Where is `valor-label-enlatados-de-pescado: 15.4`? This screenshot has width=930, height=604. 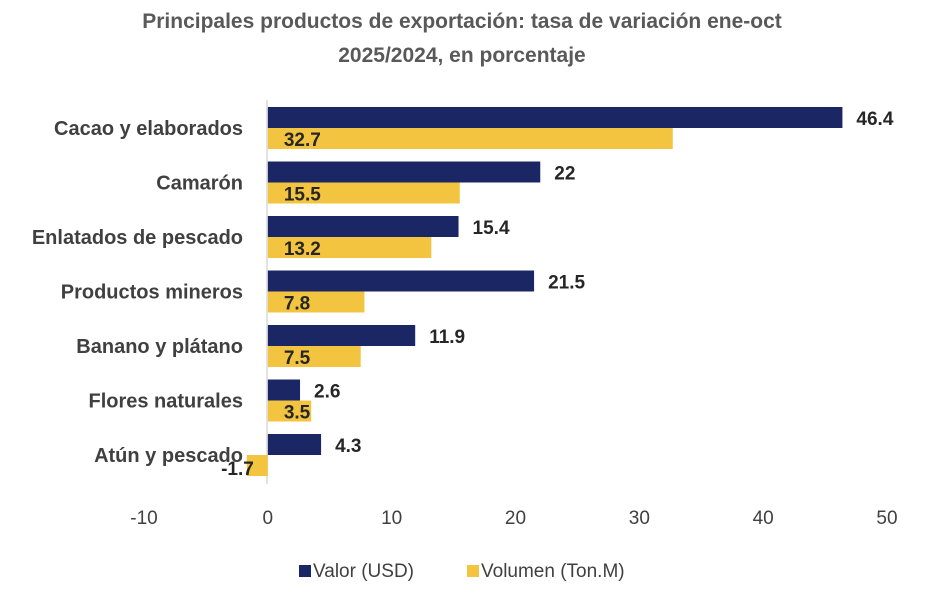 valor-label-enlatados-de-pescado: 15.4 is located at coordinates (491, 228).